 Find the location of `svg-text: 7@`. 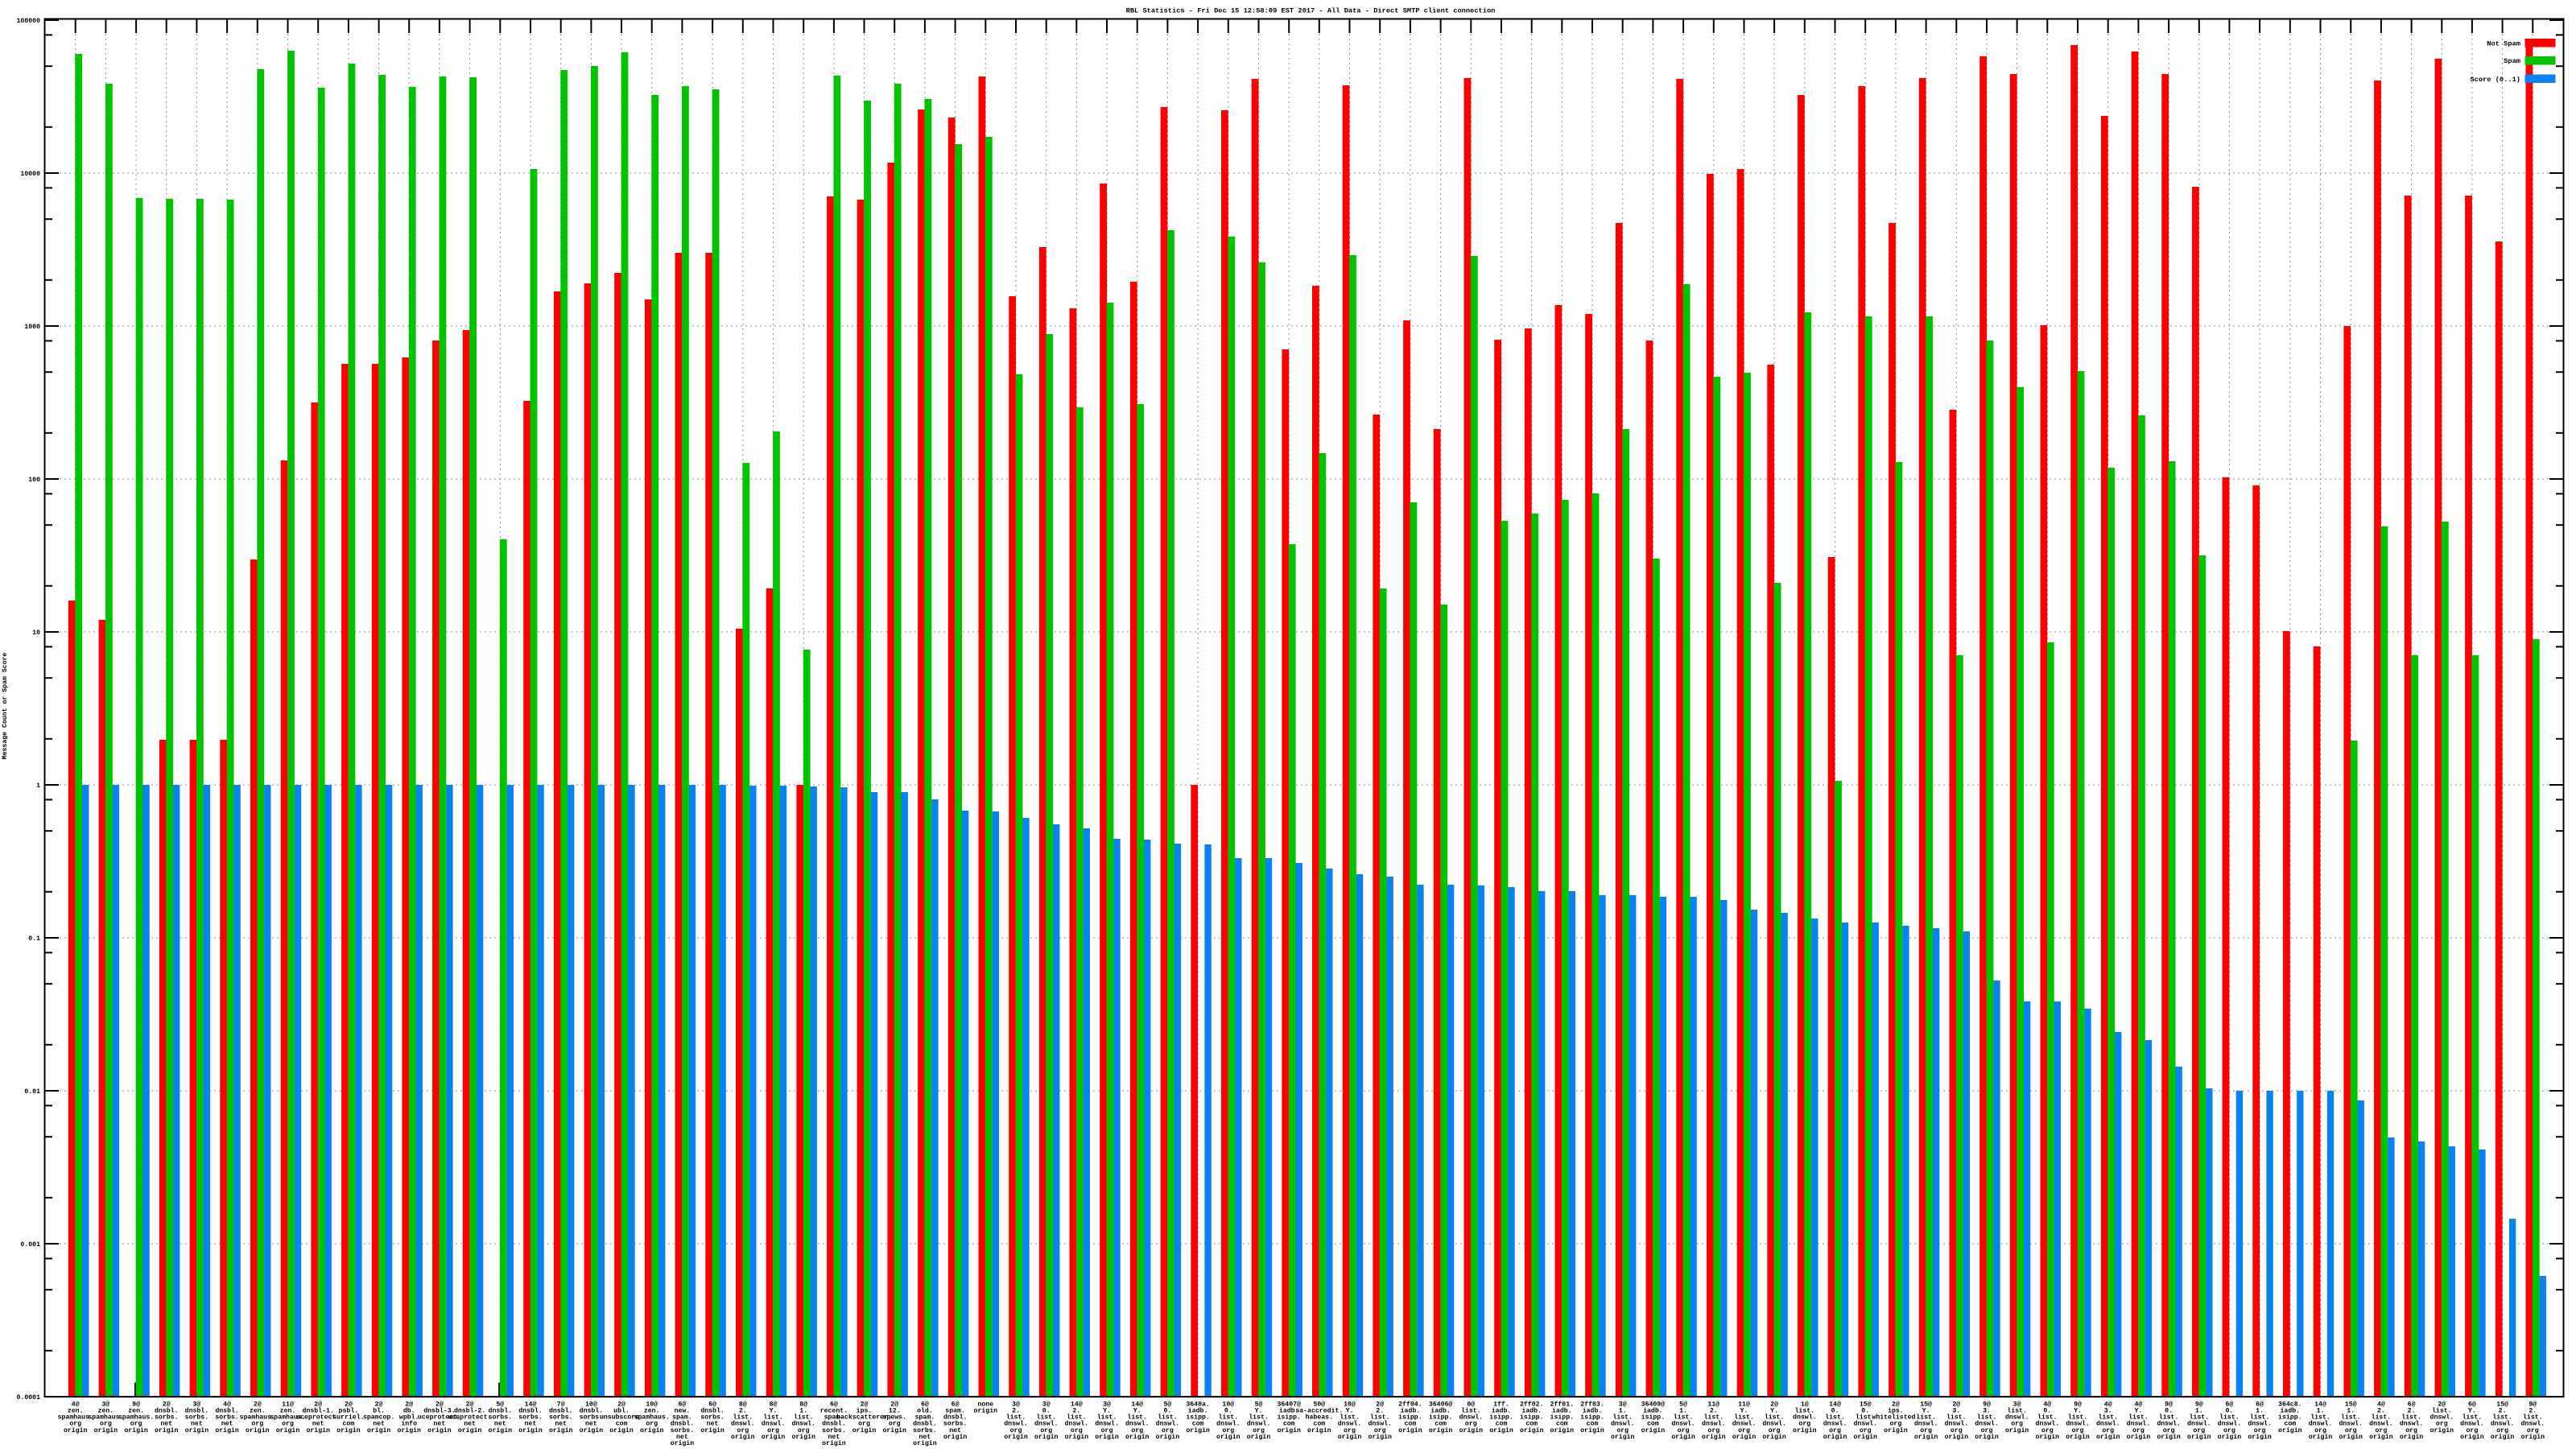

svg-text: 7@ is located at coordinates (561, 1404).